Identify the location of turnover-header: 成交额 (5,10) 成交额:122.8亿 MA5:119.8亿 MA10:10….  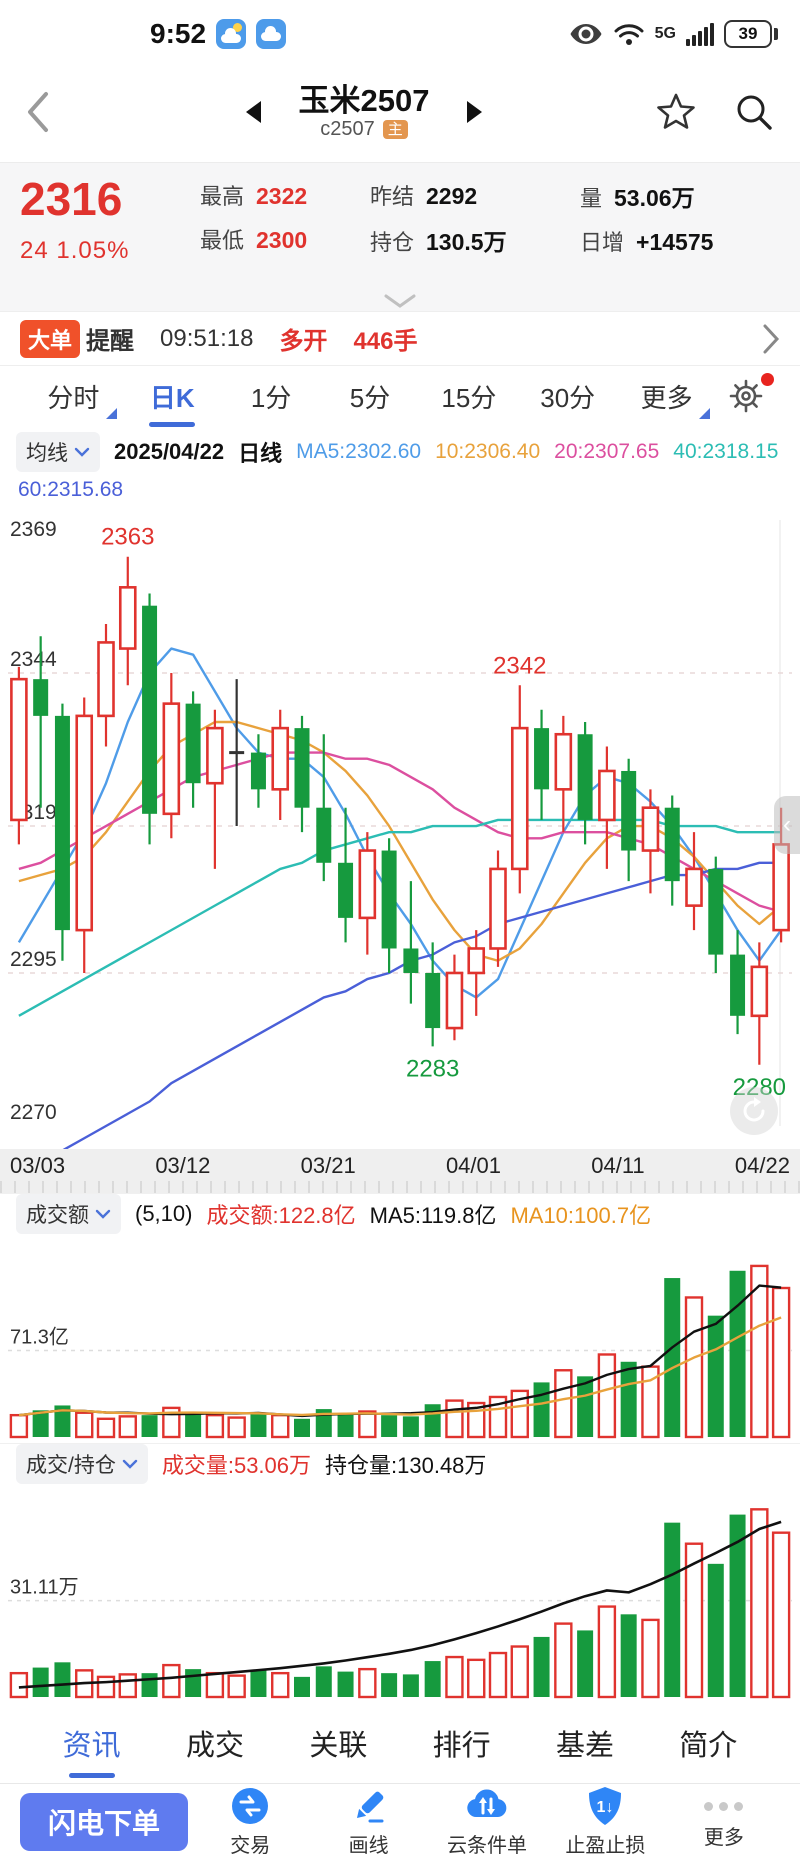
(400, 1213).